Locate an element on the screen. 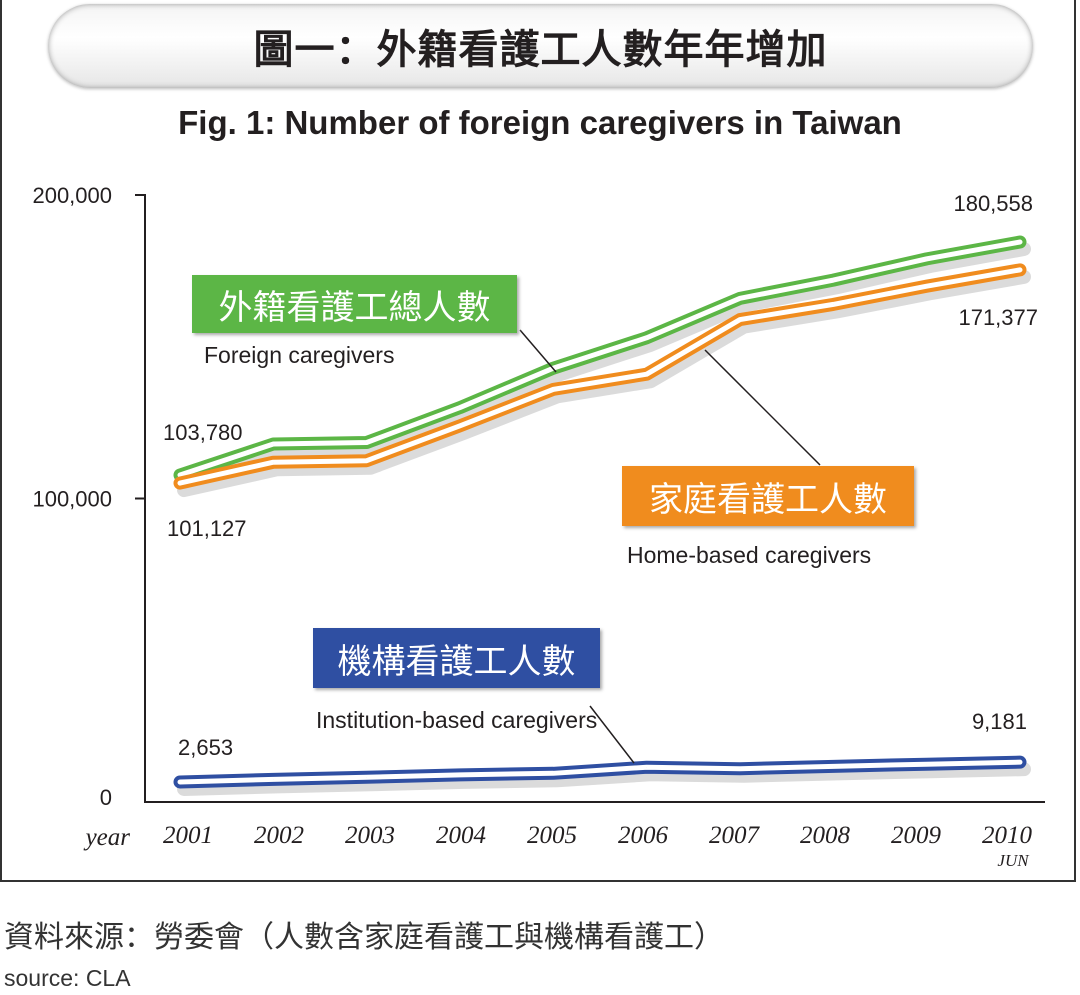 This screenshot has width=1080, height=995. series-line-highlight is located at coordinates (600, 772).